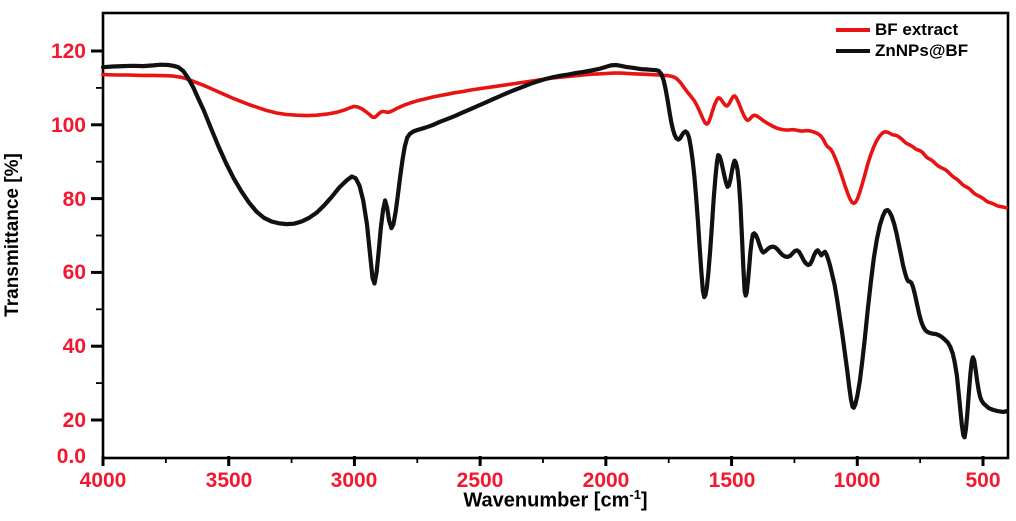 The image size is (1016, 521). What do you see at coordinates (732, 480) in the screenshot?
I see `x-tick-label: 1500` at bounding box center [732, 480].